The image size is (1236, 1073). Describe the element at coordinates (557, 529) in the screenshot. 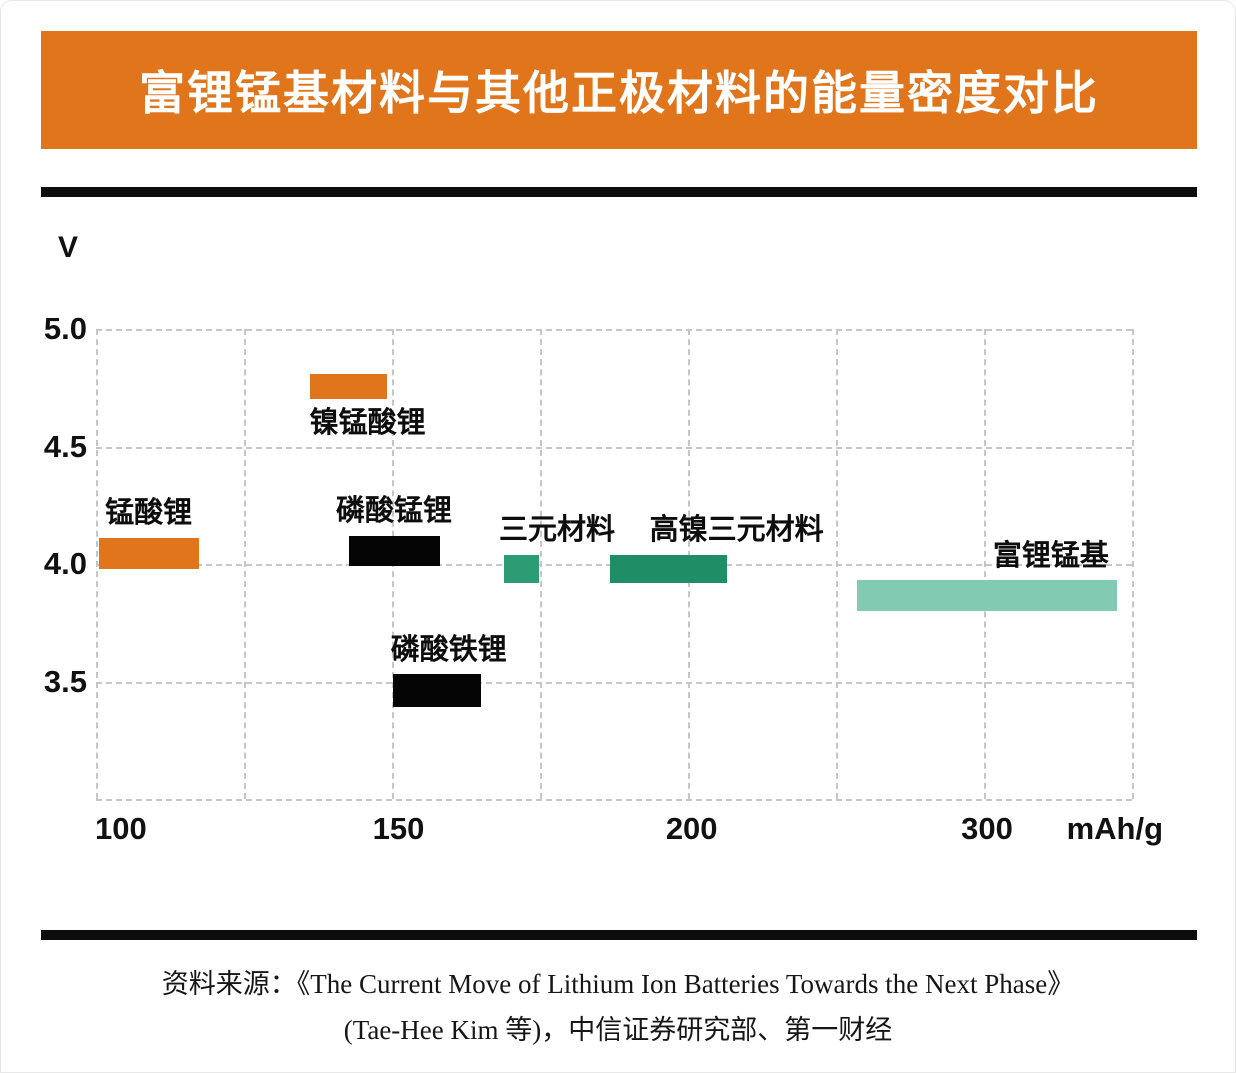

I see `bar-label-三元材料: 三元材料` at that location.